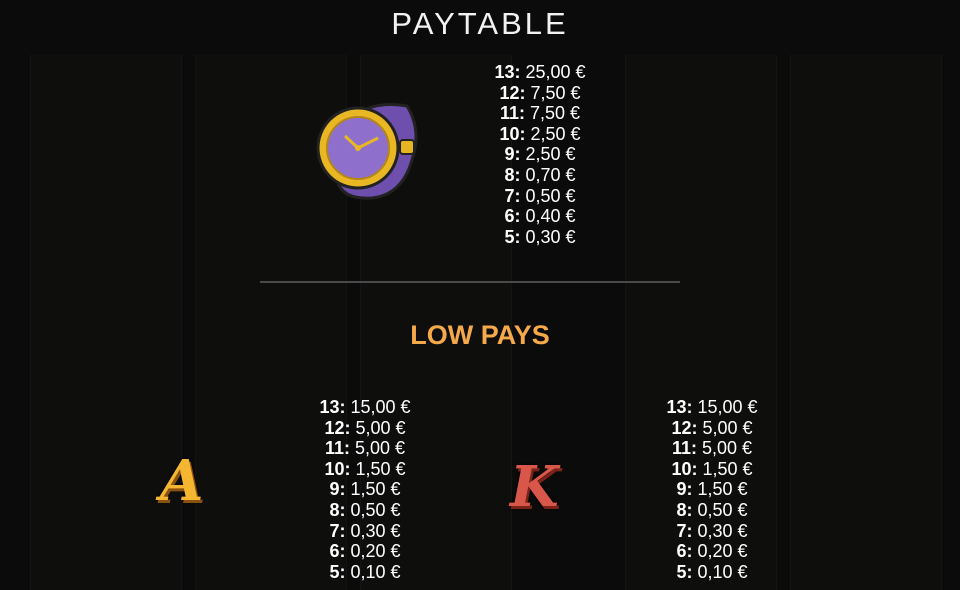  I want to click on pay-row: 13: 25,00 €, so click(540, 72).